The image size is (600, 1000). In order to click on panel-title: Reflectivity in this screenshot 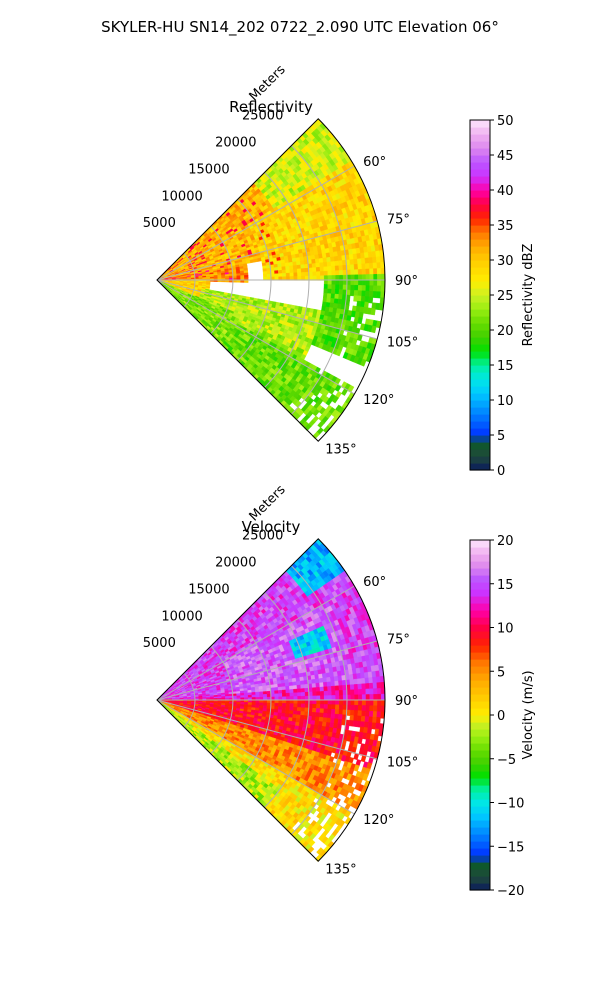, I will do `click(271, 107)`.